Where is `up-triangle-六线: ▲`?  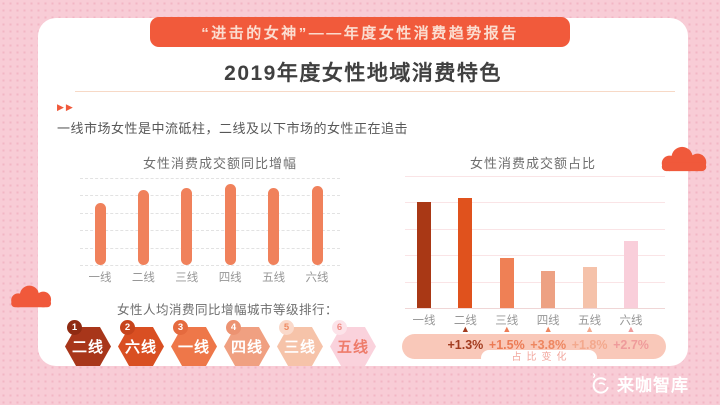 up-triangle-六线: ▲ is located at coordinates (631, 329).